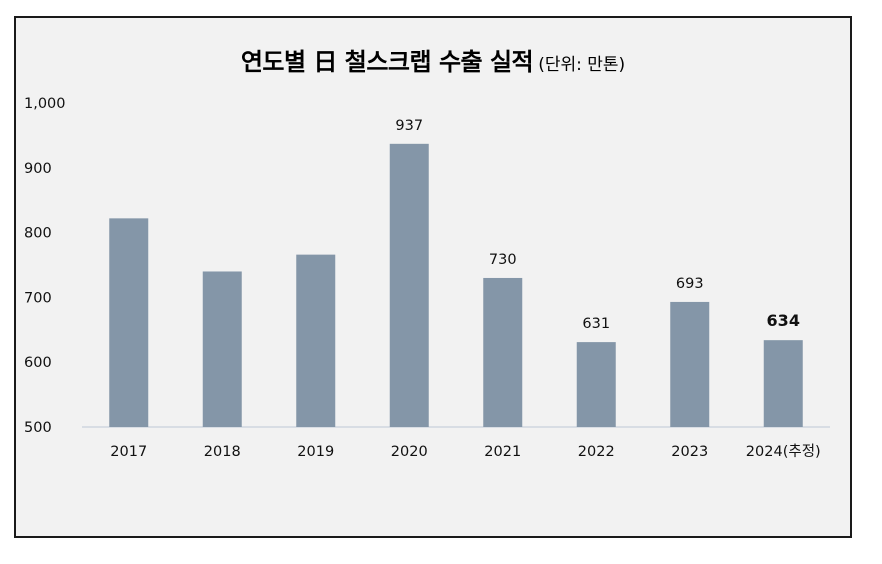 This screenshot has width=882, height=564. What do you see at coordinates (503, 260) in the screenshot?
I see `data-label: 730` at bounding box center [503, 260].